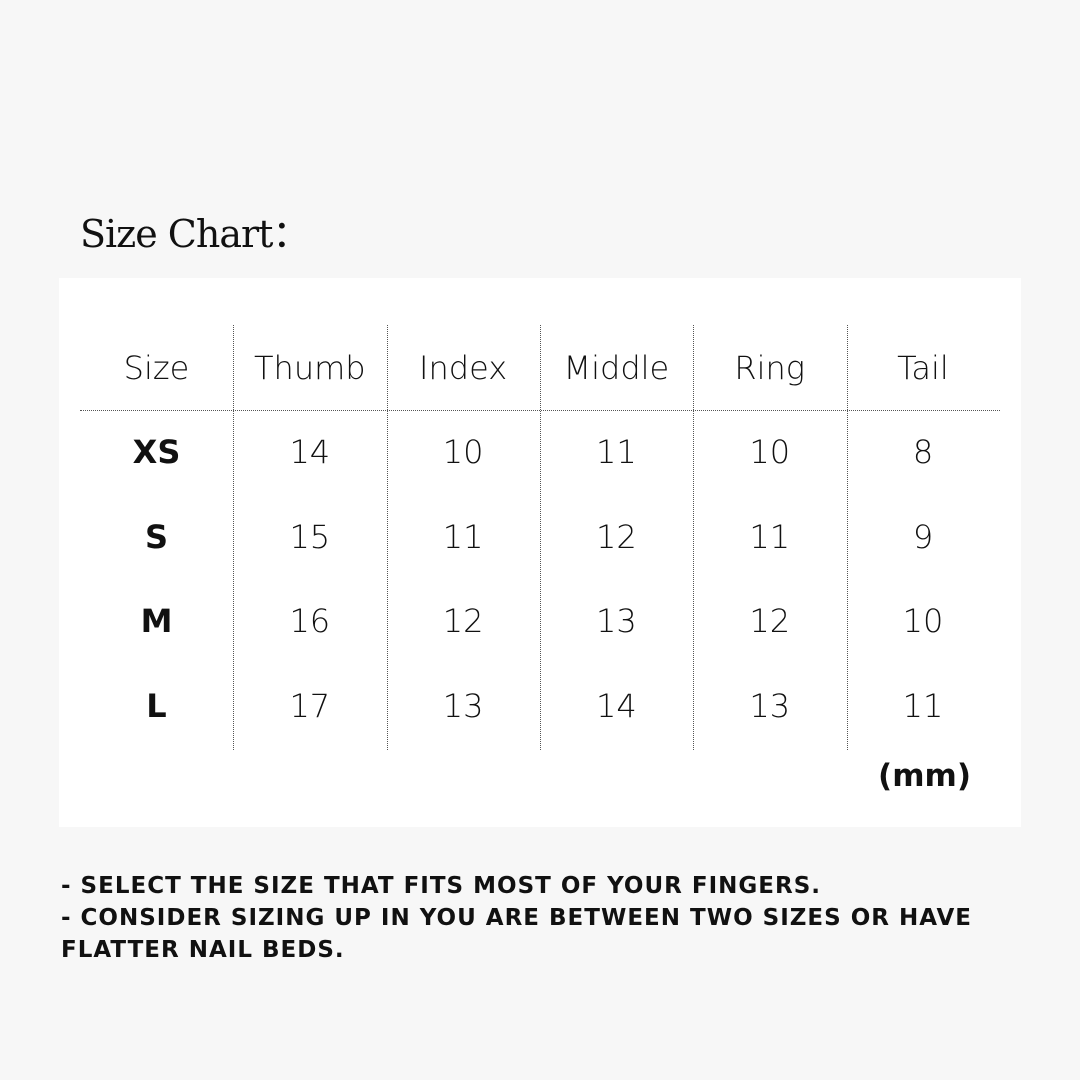 This screenshot has width=1080, height=1080. I want to click on column-header: Tail, so click(923, 368).